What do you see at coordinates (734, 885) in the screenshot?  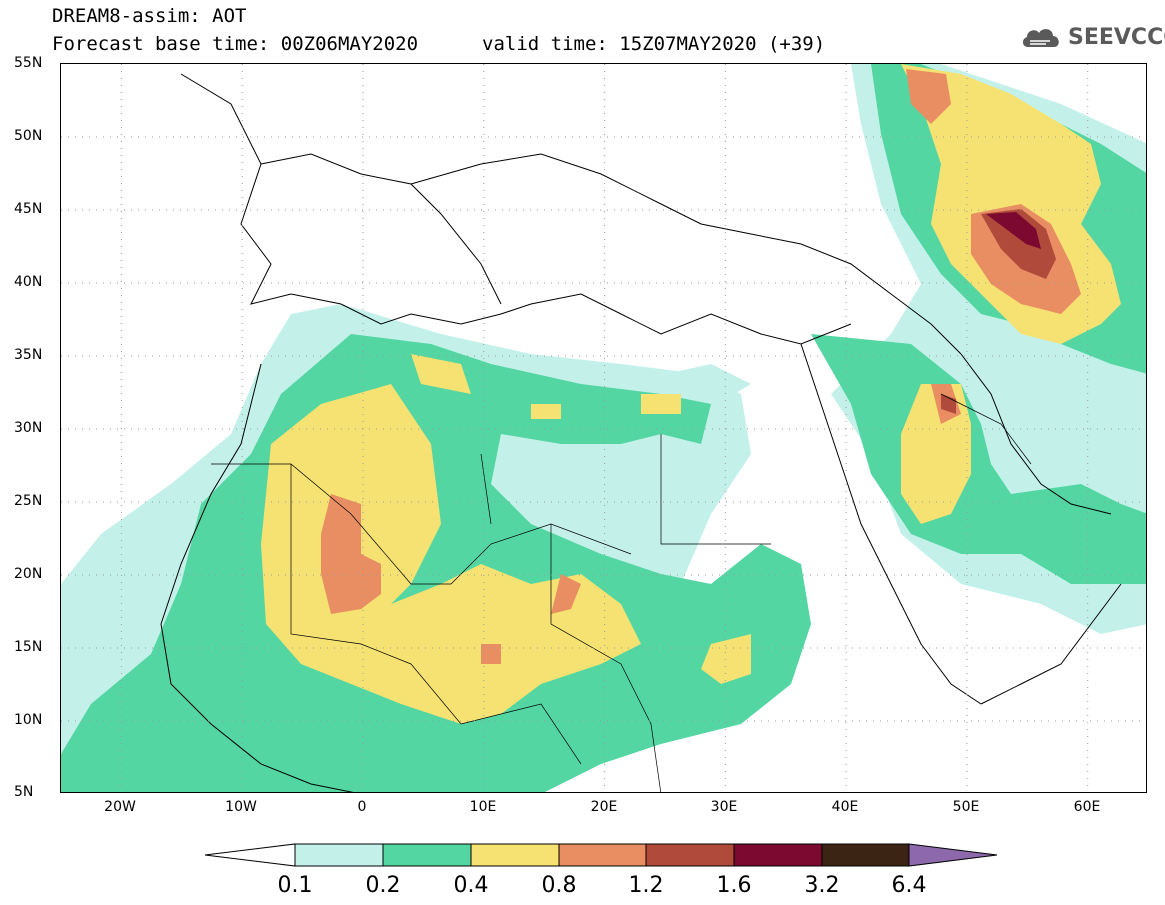 I see `colorbar-label: 1.6` at bounding box center [734, 885].